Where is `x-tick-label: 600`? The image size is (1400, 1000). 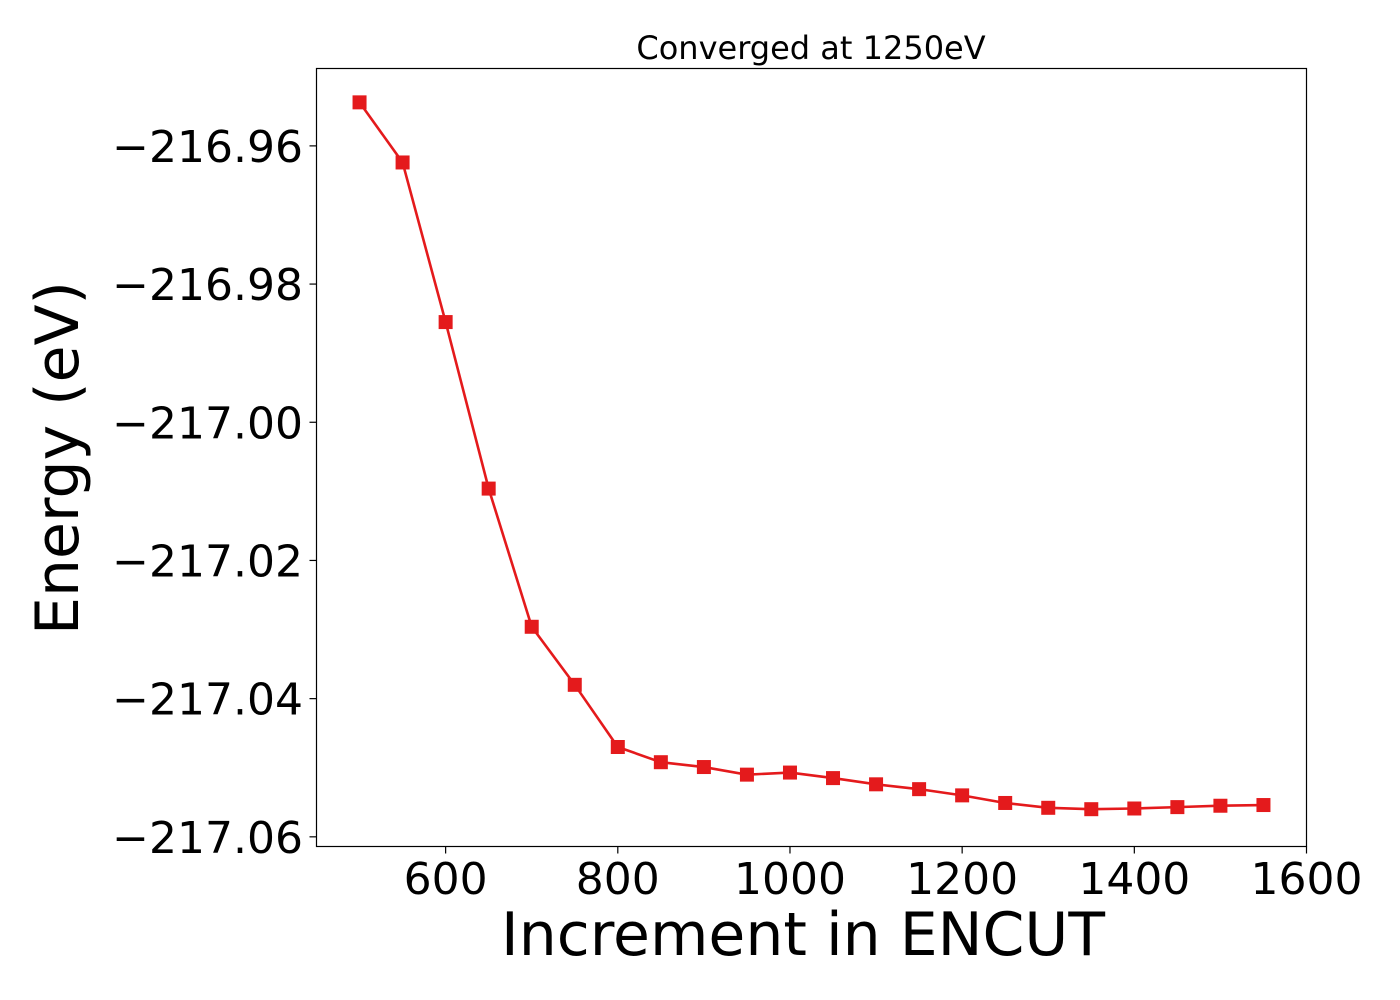 x-tick-label: 600 is located at coordinates (446, 879).